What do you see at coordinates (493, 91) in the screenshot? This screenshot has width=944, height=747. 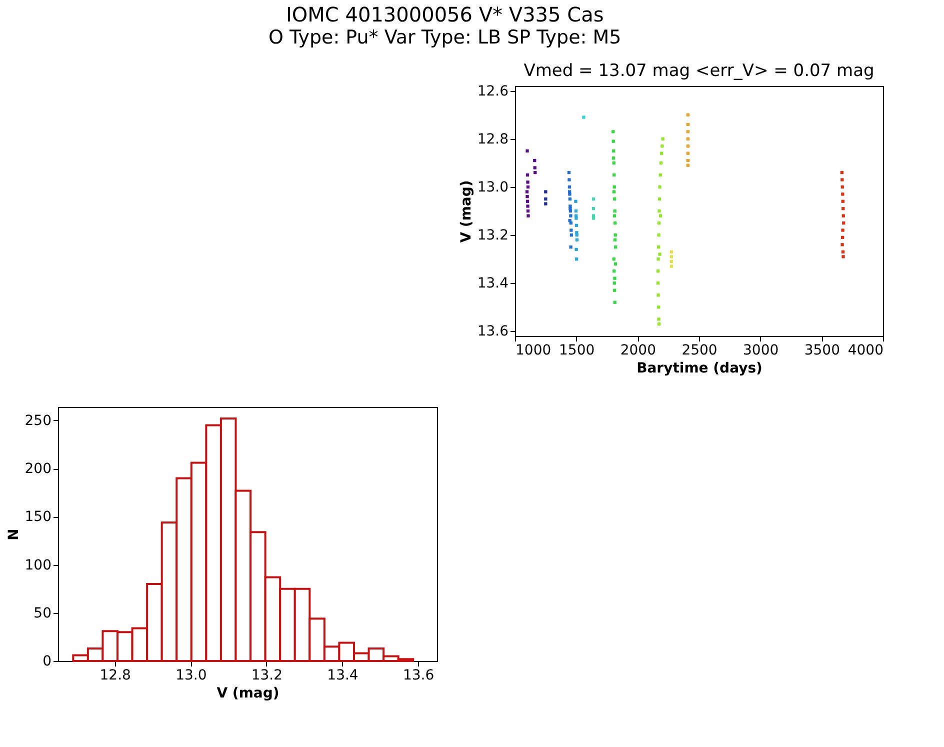 I see `y-tick-label: 12.6` at bounding box center [493, 91].